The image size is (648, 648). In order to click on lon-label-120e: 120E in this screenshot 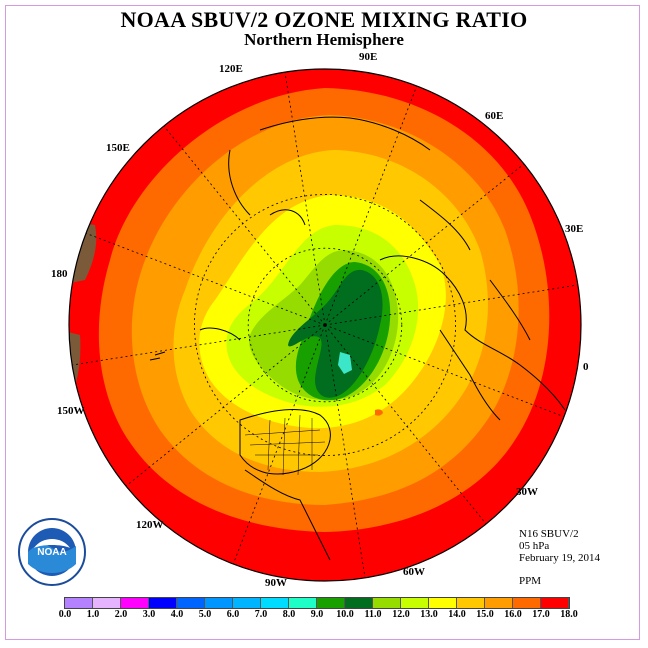, I will do `click(231, 69)`.